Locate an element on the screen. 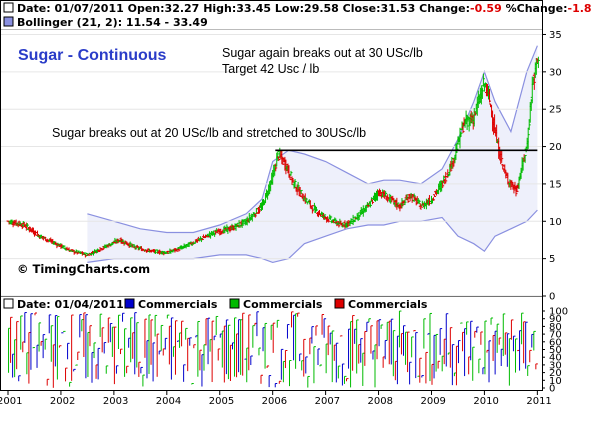 The height and width of the screenshot is (424, 592). header-open: Open:32.27 is located at coordinates (164, 8).